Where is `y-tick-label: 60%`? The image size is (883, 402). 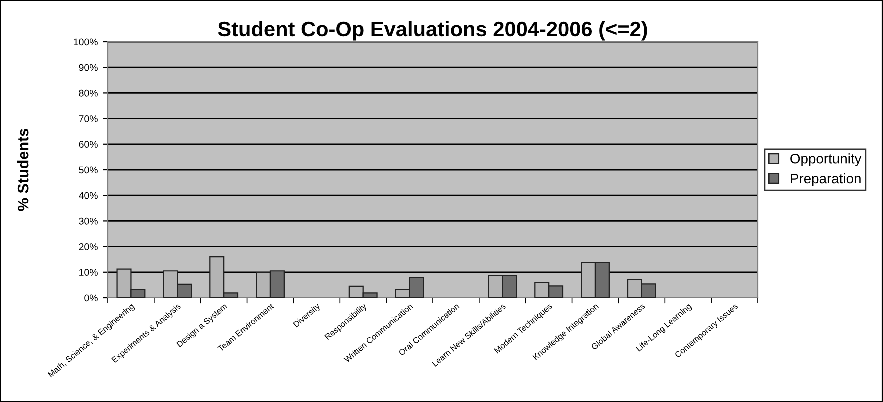 y-tick-label: 60% is located at coordinates (88, 144).